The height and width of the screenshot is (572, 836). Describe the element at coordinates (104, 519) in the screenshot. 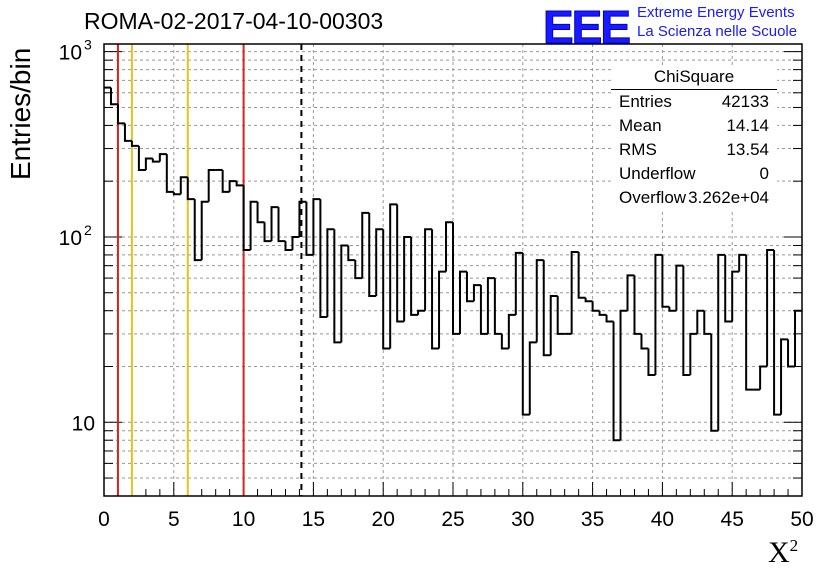

I see `x-tick-label: 0` at that location.